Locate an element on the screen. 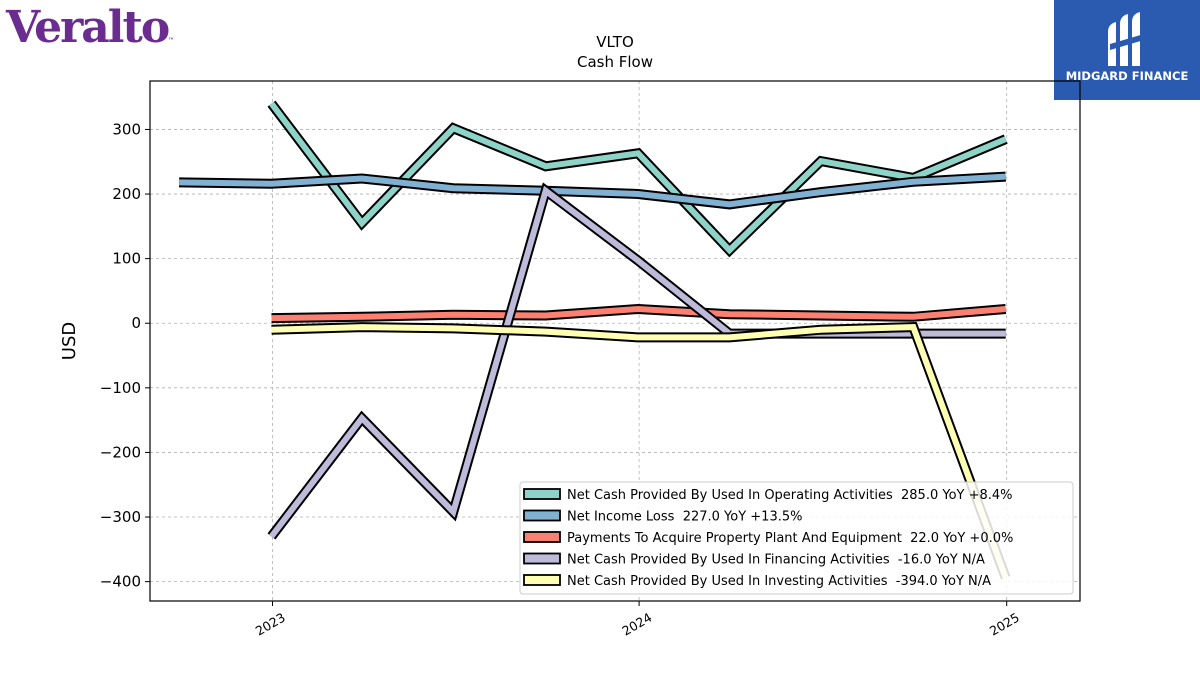 This screenshot has width=1200, height=675. y-tick-label: 300 is located at coordinates (126, 129).